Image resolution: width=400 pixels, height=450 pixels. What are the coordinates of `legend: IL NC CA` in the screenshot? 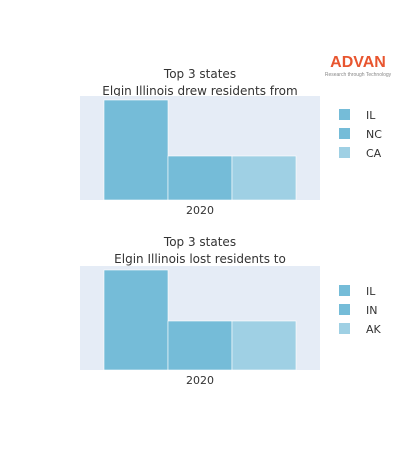 It's located at (360, 134).